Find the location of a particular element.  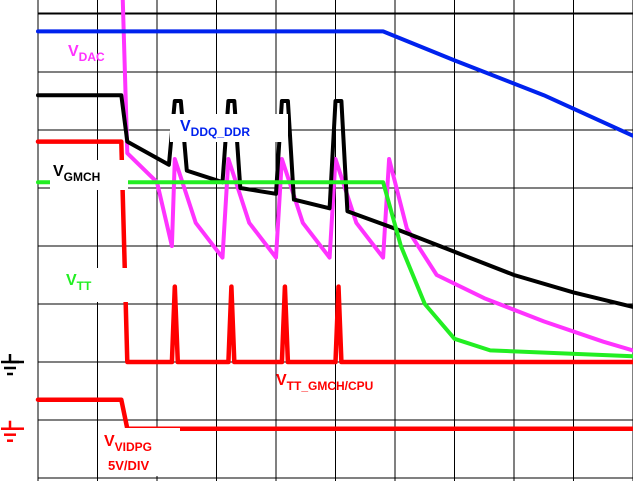

label-vgmch: VGMCH is located at coordinates (76, 173).